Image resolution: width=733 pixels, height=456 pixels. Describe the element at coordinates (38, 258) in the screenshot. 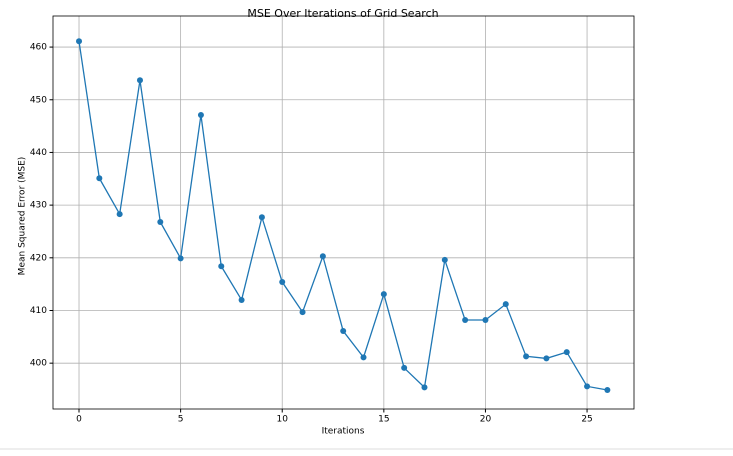

I see `y-tick-label: 420` at that location.